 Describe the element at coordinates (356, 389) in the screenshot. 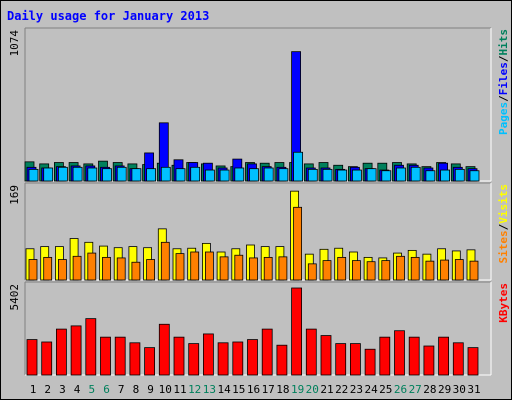

I see `x-tick-label-day-23: 23` at that location.